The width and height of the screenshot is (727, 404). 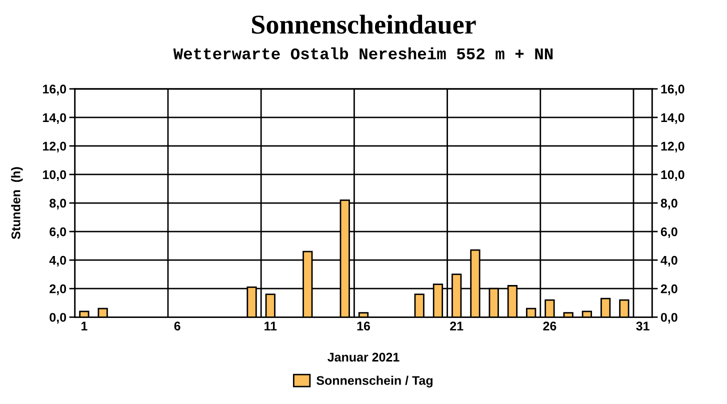 What do you see at coordinates (270, 326) in the screenshot?
I see `x-tick-label: 11` at bounding box center [270, 326].